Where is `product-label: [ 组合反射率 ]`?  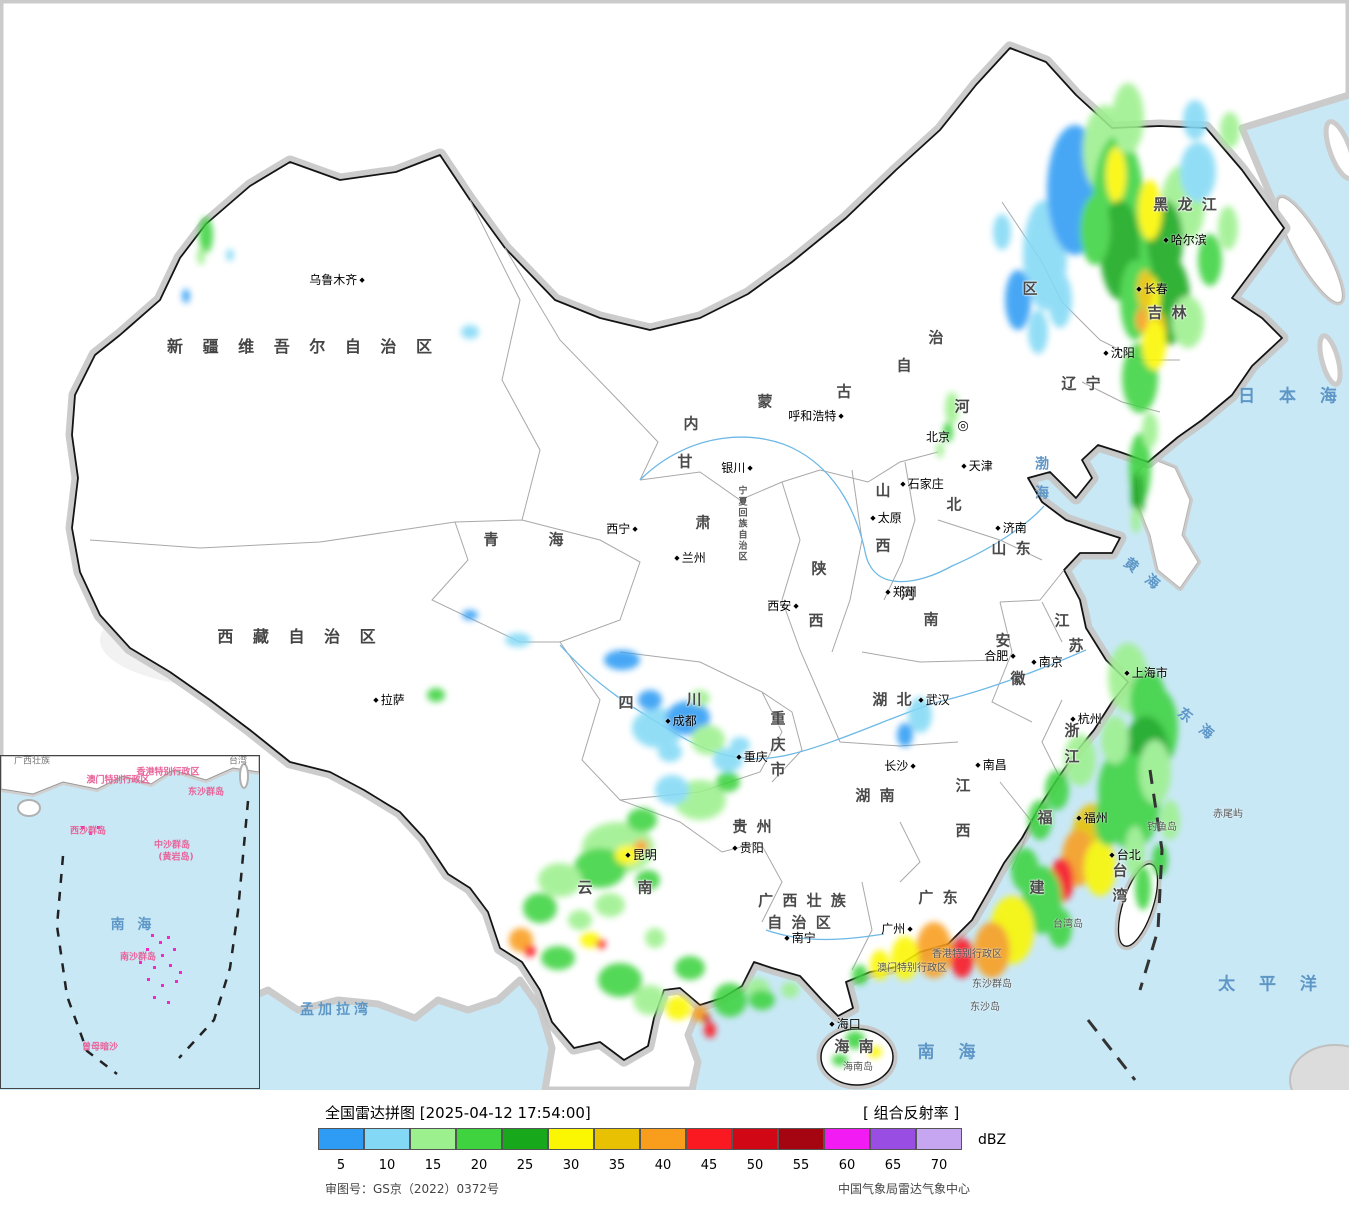 product-label: [ 组合反射率 ] is located at coordinates (911, 1113).